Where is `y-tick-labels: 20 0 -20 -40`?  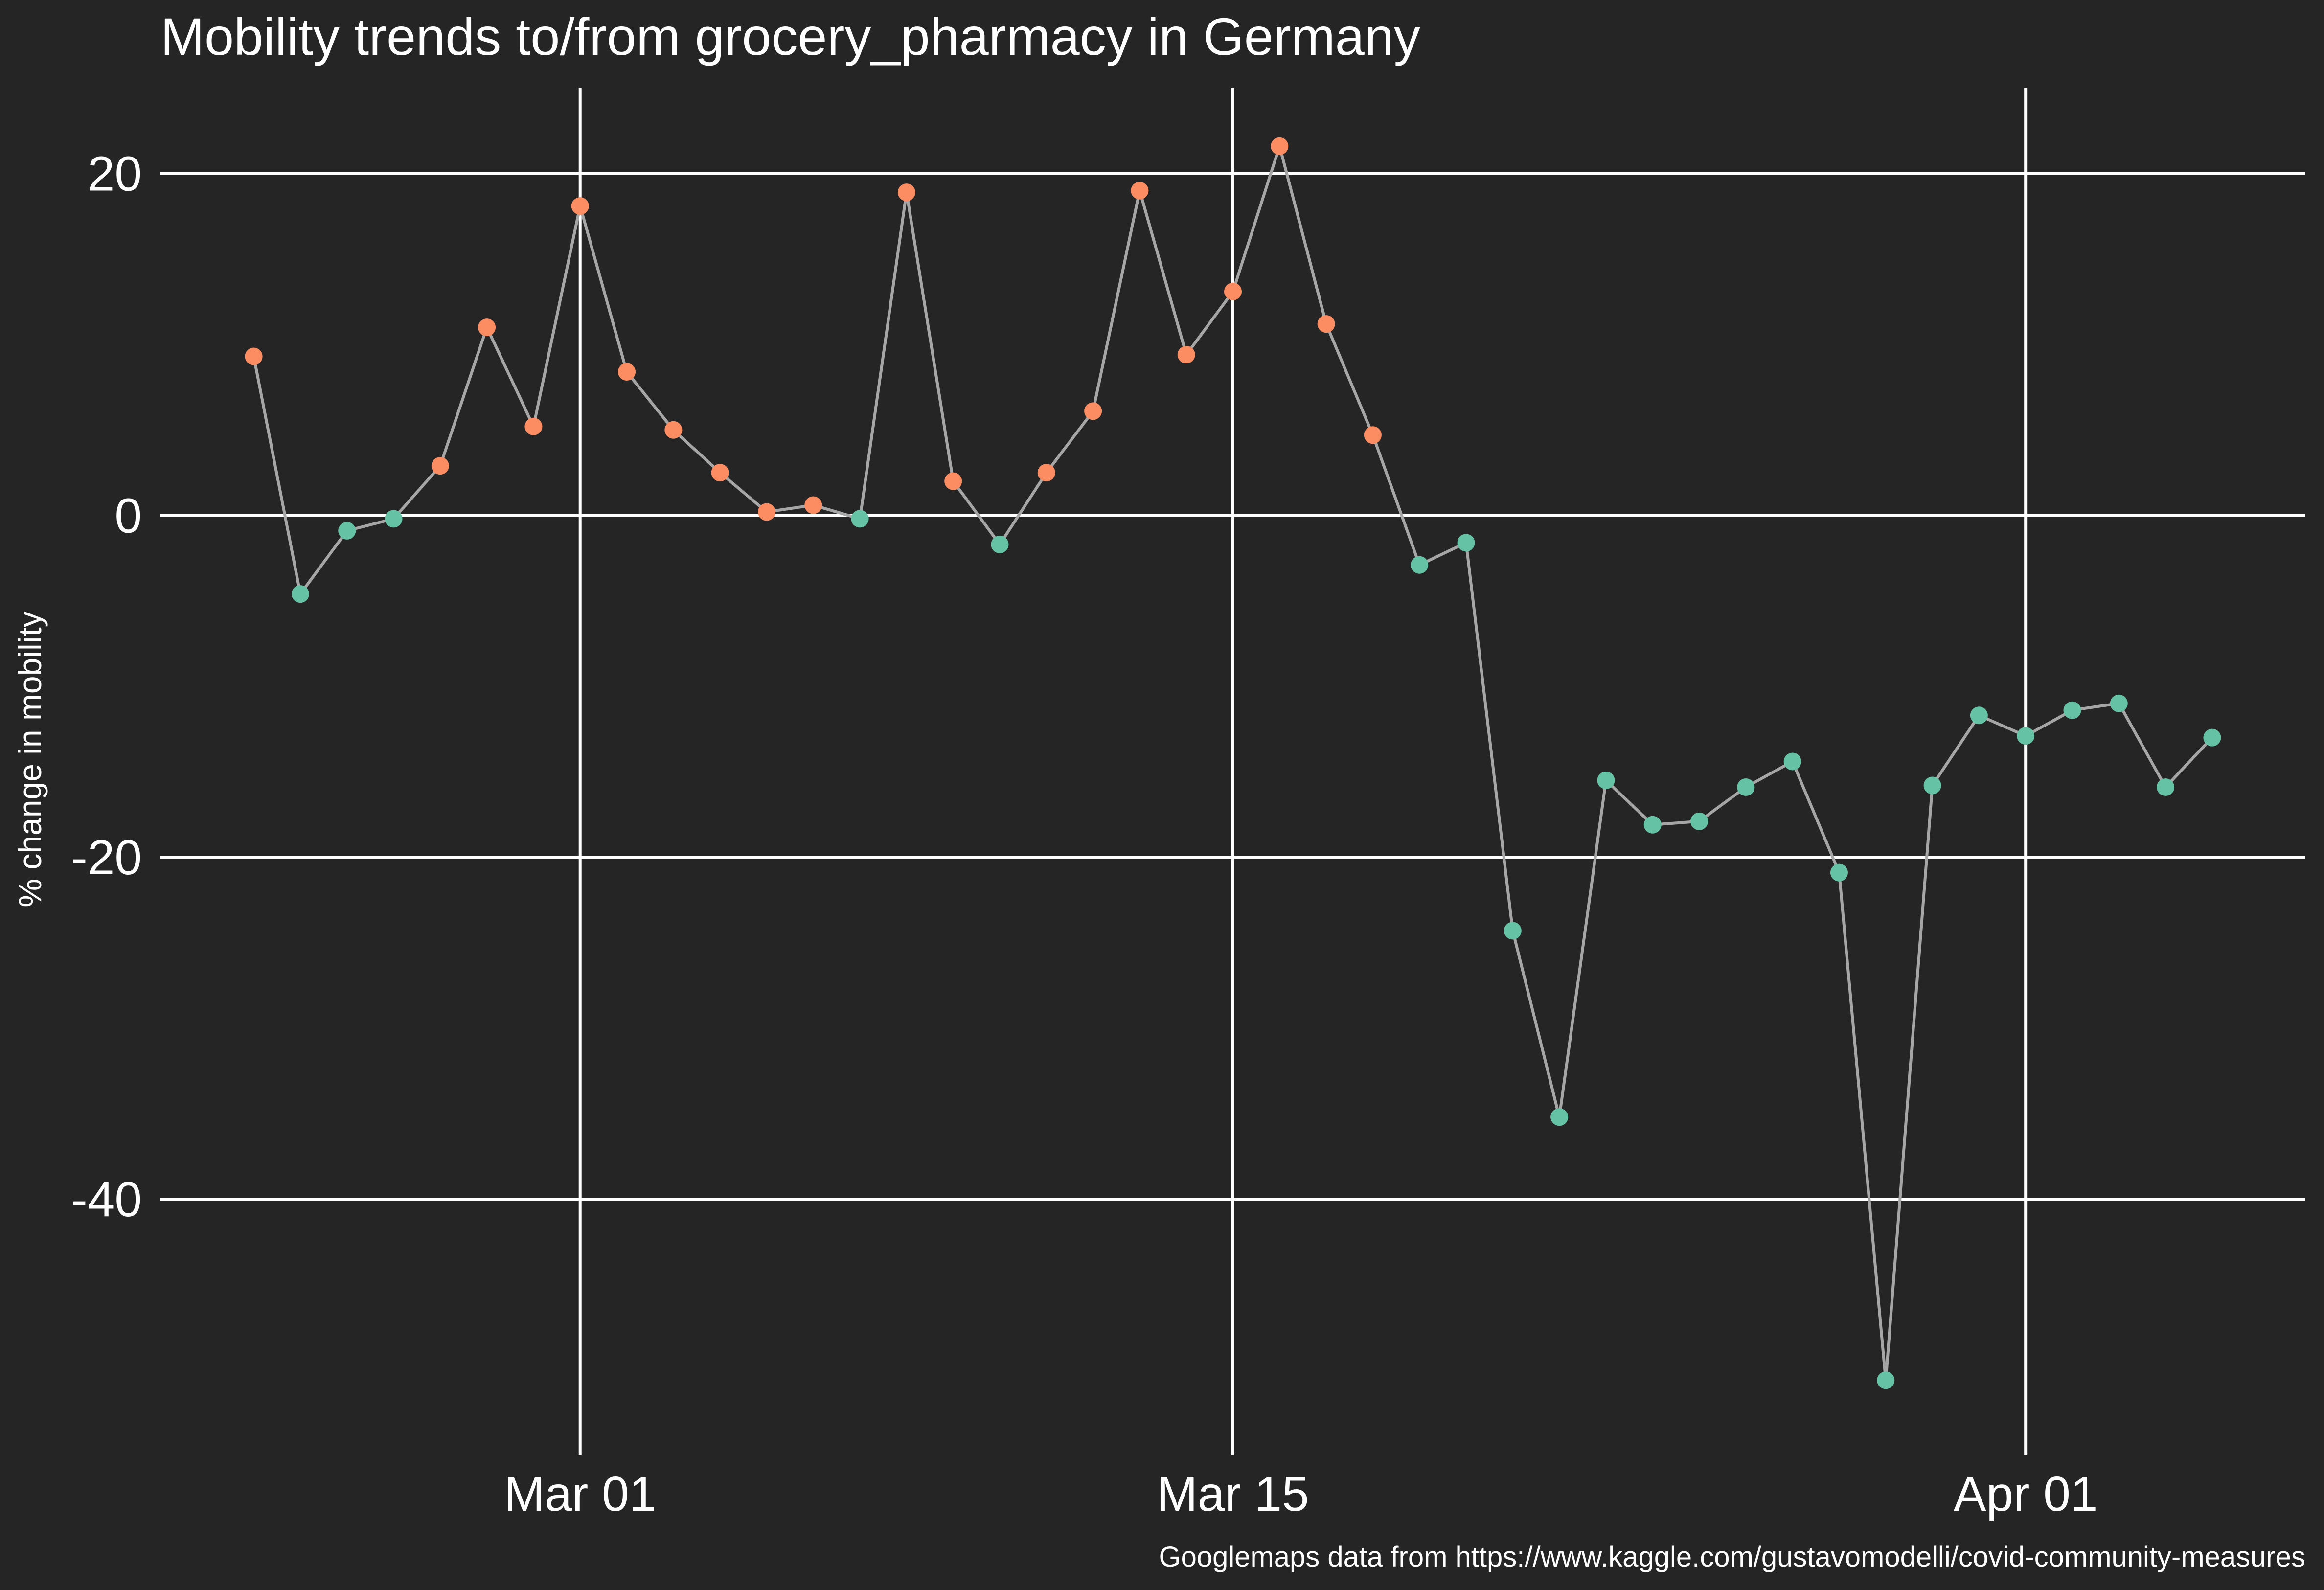 y-tick-labels: 20 0 -20 -40 is located at coordinates (107, 687).